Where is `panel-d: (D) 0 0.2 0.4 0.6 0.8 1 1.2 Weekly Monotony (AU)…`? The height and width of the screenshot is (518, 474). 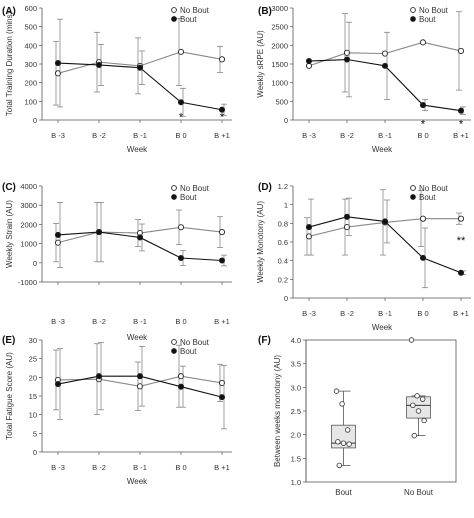 panel-d: (D) 0 0.2 0.4 0.6 0.8 1 1.2 Weekly Monotony (AU)… is located at coordinates (363, 257).